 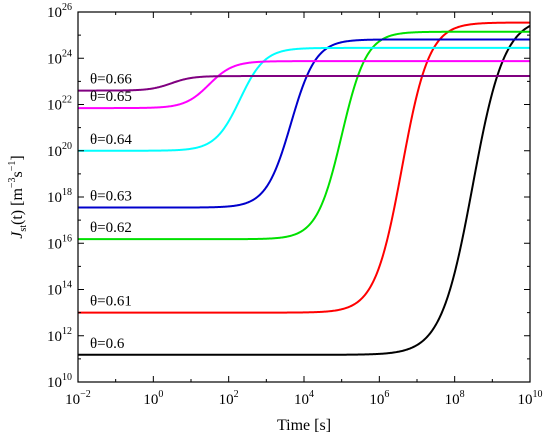 I want to click on y-tick-label-2: 1014, so click(x=59, y=289).